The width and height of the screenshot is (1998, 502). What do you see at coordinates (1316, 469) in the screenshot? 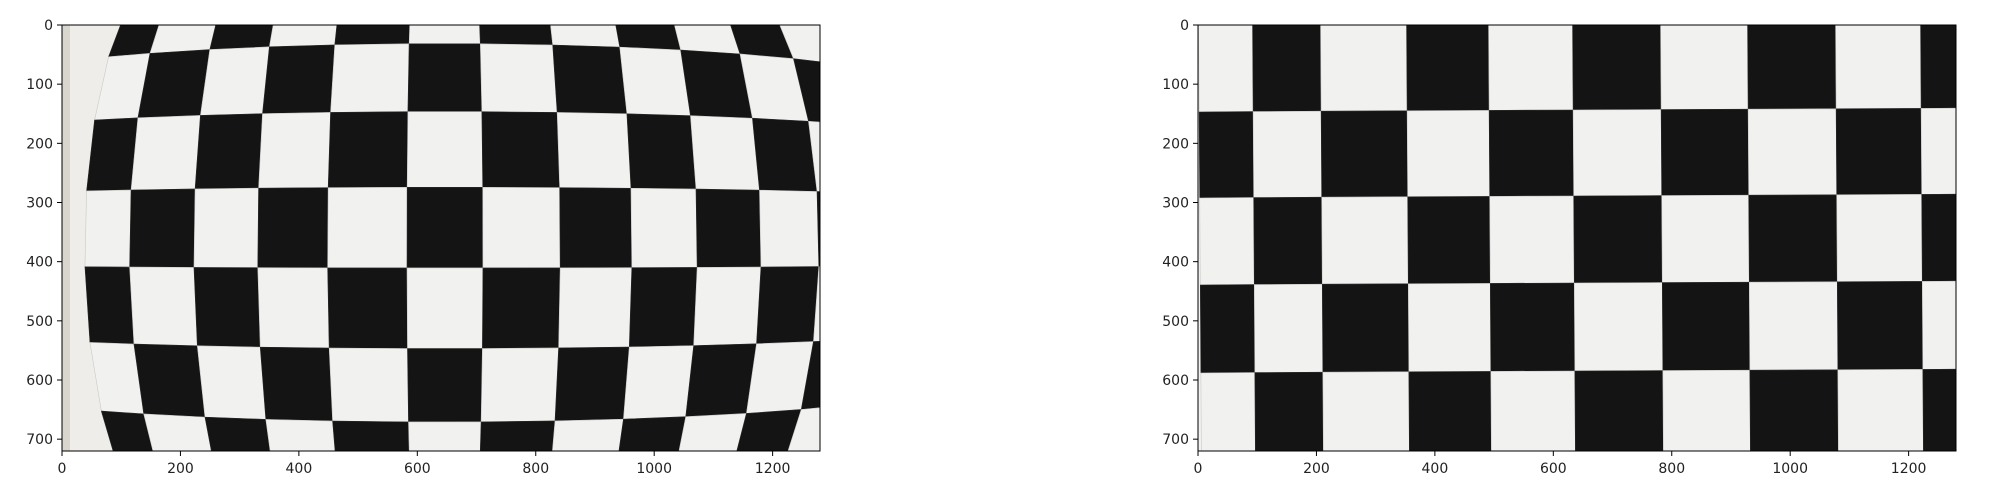
I see `x-tick-label: 200` at bounding box center [1316, 469].